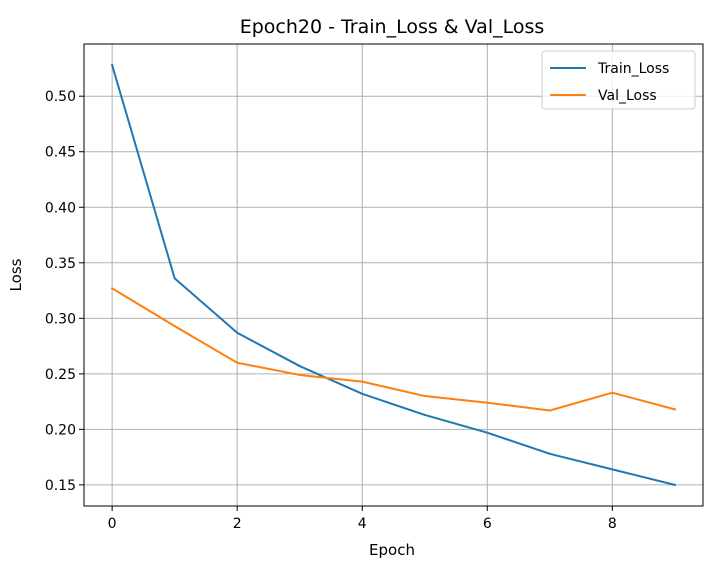  Describe the element at coordinates (60, 430) in the screenshot. I see `y-tick-label: 0.20` at that location.